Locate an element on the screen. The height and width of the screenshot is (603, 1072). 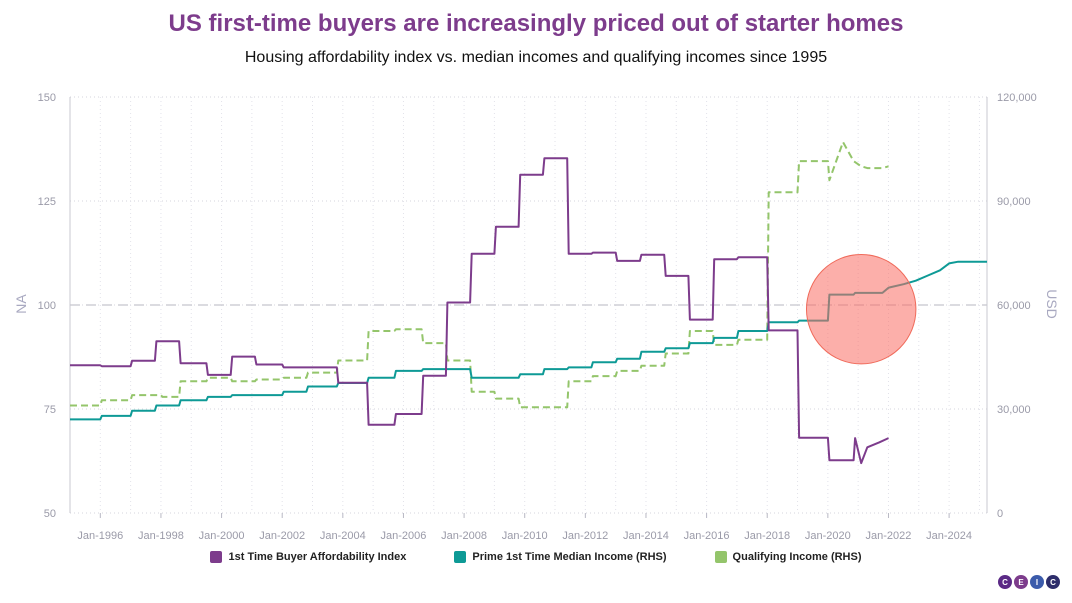
legend-item-median-income: Prime 1st Time Median Income (RHS) is located at coordinates (560, 557).